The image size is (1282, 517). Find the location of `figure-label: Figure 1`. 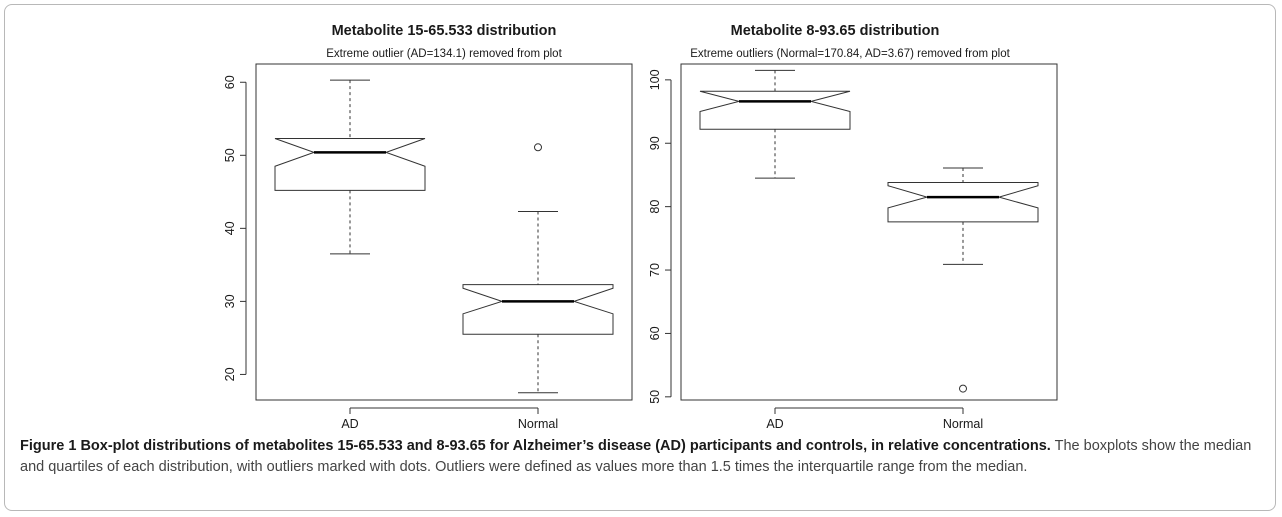

figure-label: Figure 1 is located at coordinates (48, 446).